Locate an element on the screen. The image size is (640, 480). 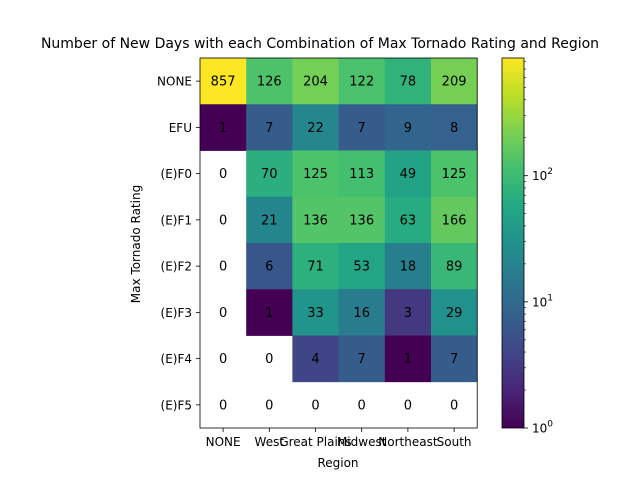
y-tick-label: EFU is located at coordinates (180, 128).